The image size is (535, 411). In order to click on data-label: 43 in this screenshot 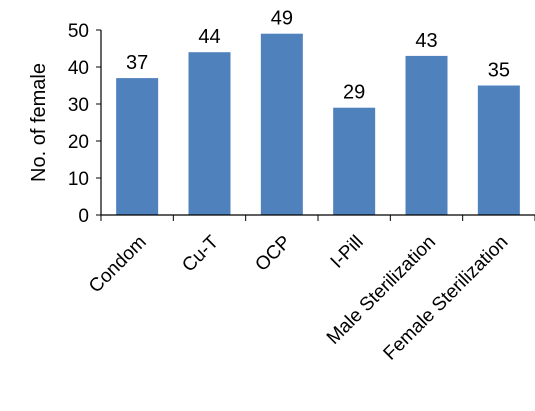, I will do `click(426, 41)`.